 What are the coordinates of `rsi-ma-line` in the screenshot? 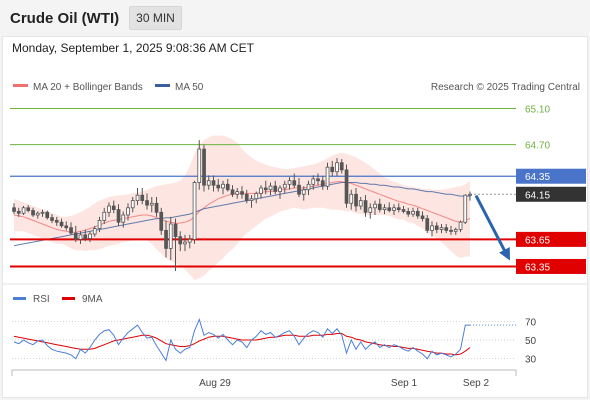 It's located at (242, 344).